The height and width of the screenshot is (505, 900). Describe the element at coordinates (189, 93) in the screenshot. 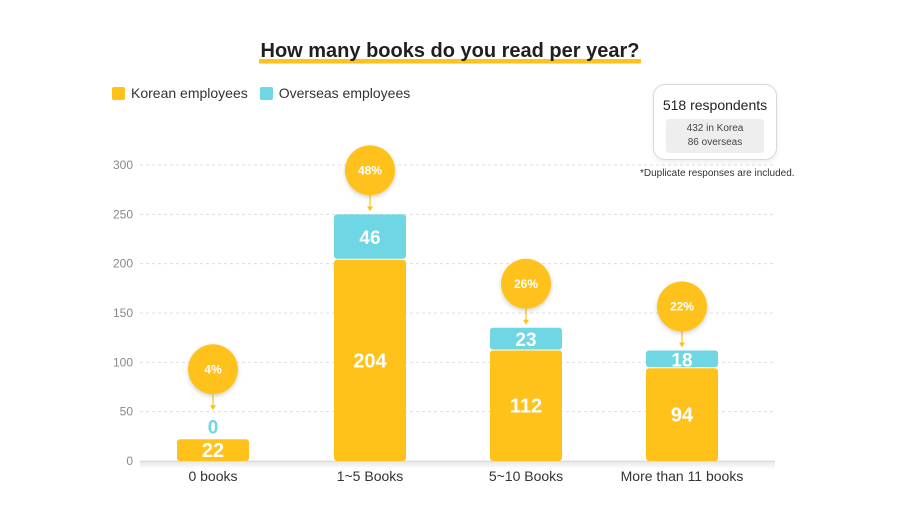

I see `legend-label-korean: Korean employees` at that location.